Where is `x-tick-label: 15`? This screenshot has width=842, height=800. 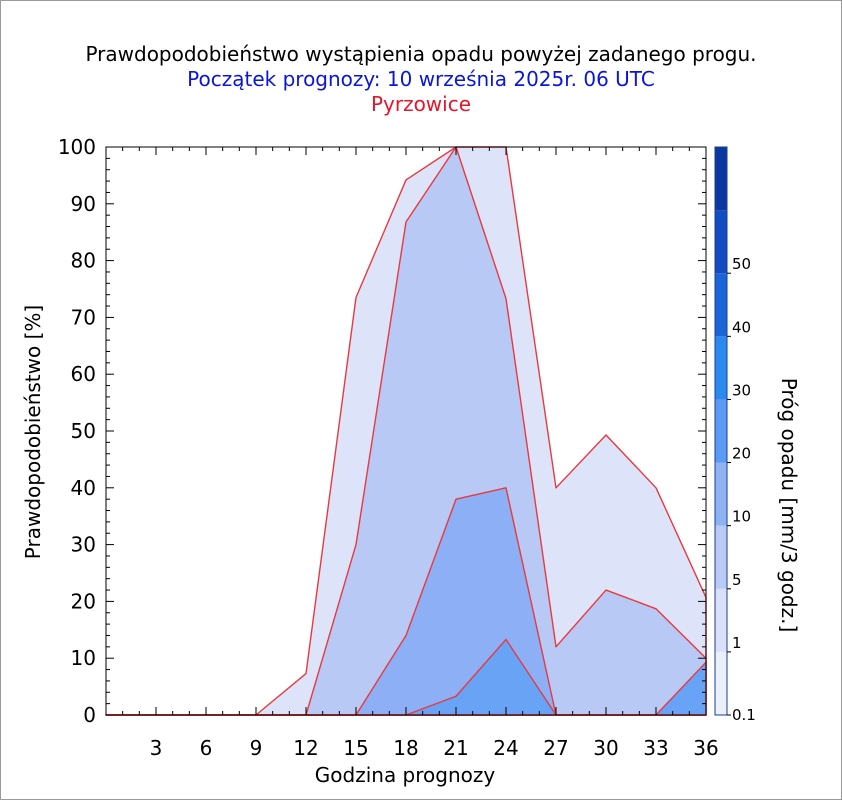
x-tick-label: 15 is located at coordinates (355, 748).